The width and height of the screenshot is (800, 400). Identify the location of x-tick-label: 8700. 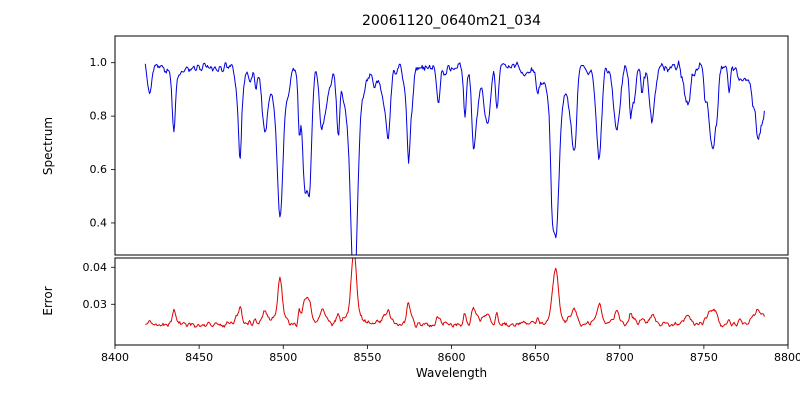
(620, 357).